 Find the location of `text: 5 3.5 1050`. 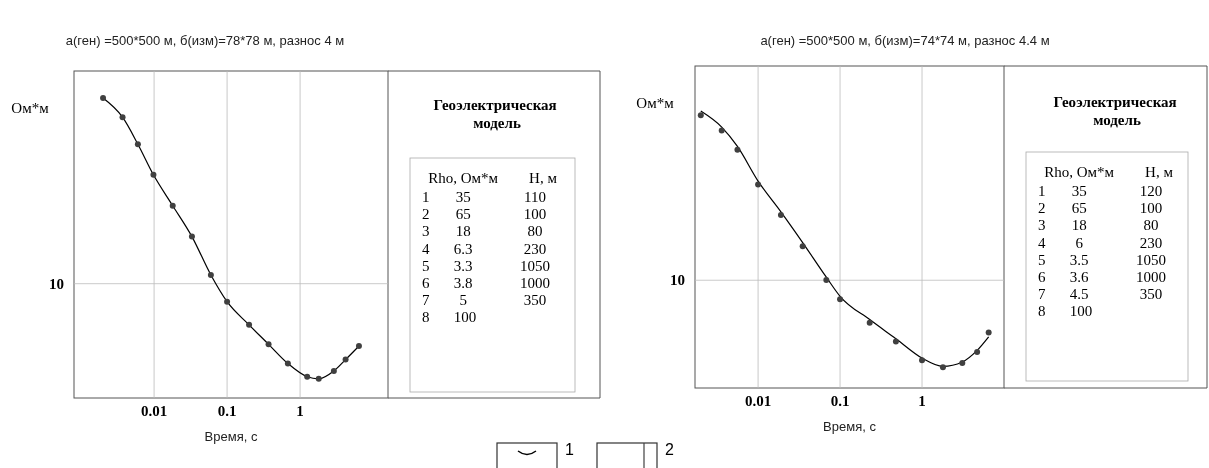

text: 5 3.5 1050 is located at coordinates (1102, 259).